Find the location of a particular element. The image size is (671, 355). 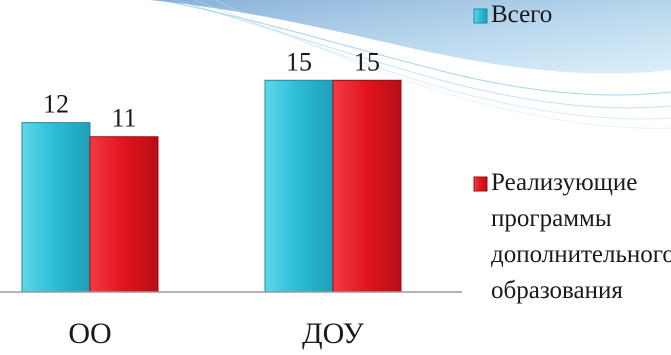

category-label: ДОУ is located at coordinates (333, 333).